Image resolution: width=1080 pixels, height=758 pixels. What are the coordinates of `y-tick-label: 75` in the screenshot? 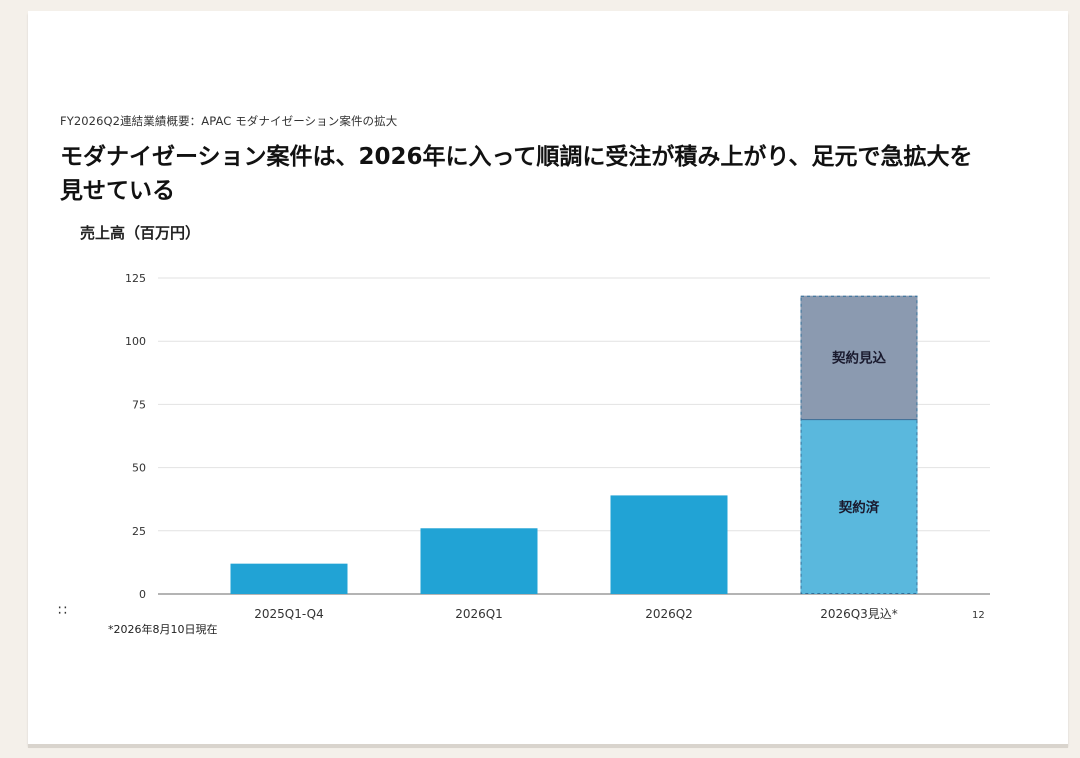 It's located at (139, 404).